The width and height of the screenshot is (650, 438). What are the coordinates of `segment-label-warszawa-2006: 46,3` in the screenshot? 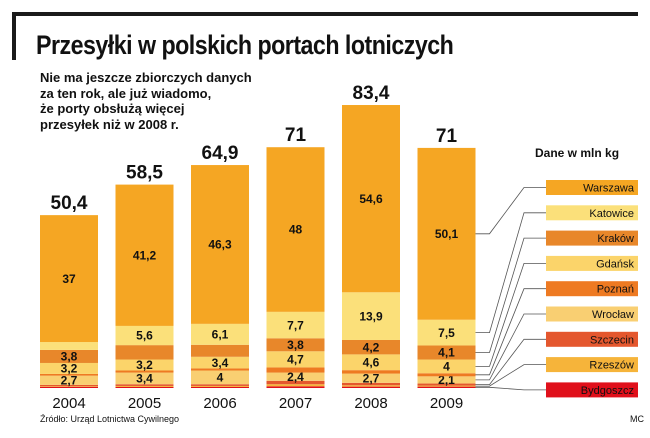 It's located at (220, 245).